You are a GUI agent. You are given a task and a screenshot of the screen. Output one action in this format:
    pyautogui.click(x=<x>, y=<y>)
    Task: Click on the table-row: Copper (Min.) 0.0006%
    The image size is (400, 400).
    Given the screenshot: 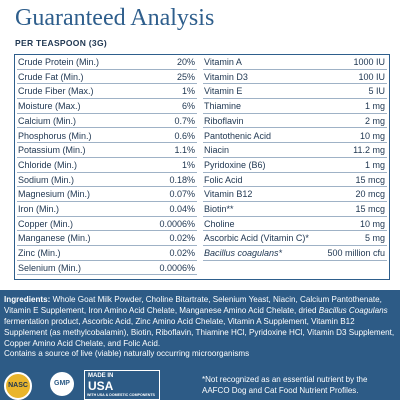 What is the action you would take?
    pyautogui.click(x=107, y=224)
    